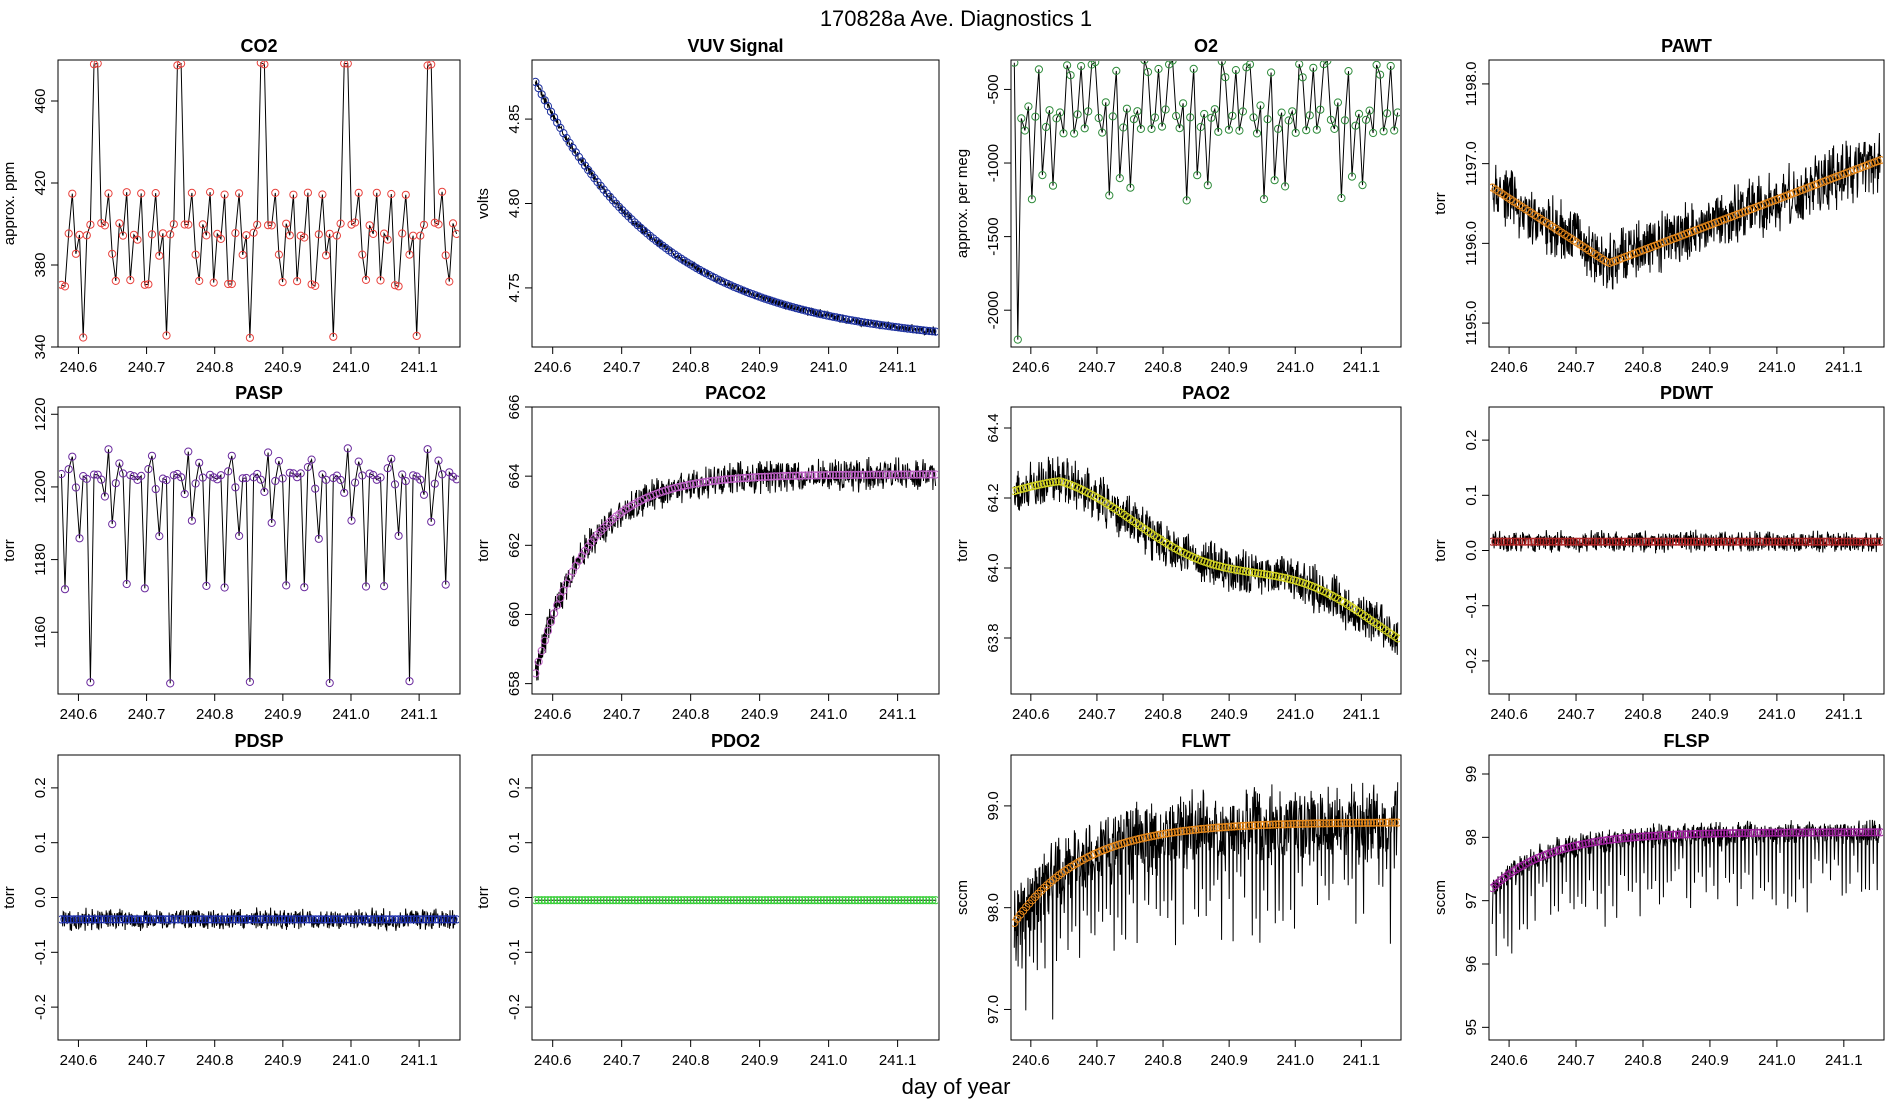 The width and height of the screenshot is (1900, 1100). What do you see at coordinates (691, 714) in the screenshot?
I see `x-tick-label-paco2: 240.8` at bounding box center [691, 714].